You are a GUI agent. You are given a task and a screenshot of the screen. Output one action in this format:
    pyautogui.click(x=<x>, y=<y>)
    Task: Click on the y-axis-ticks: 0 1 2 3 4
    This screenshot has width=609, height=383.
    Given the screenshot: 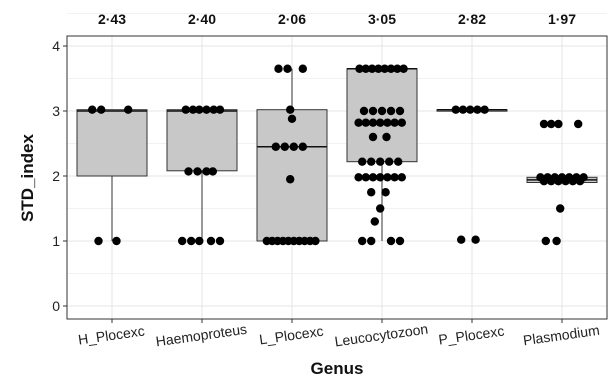 What is the action you would take?
    pyautogui.click(x=59, y=176)
    